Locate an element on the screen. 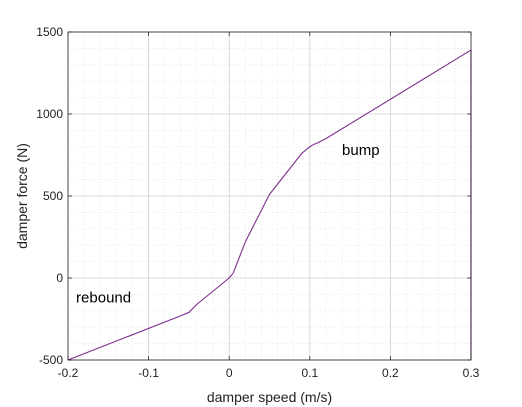 This screenshot has width=522, height=407. x-axis-label: damper speed (m/s) is located at coordinates (269, 397).